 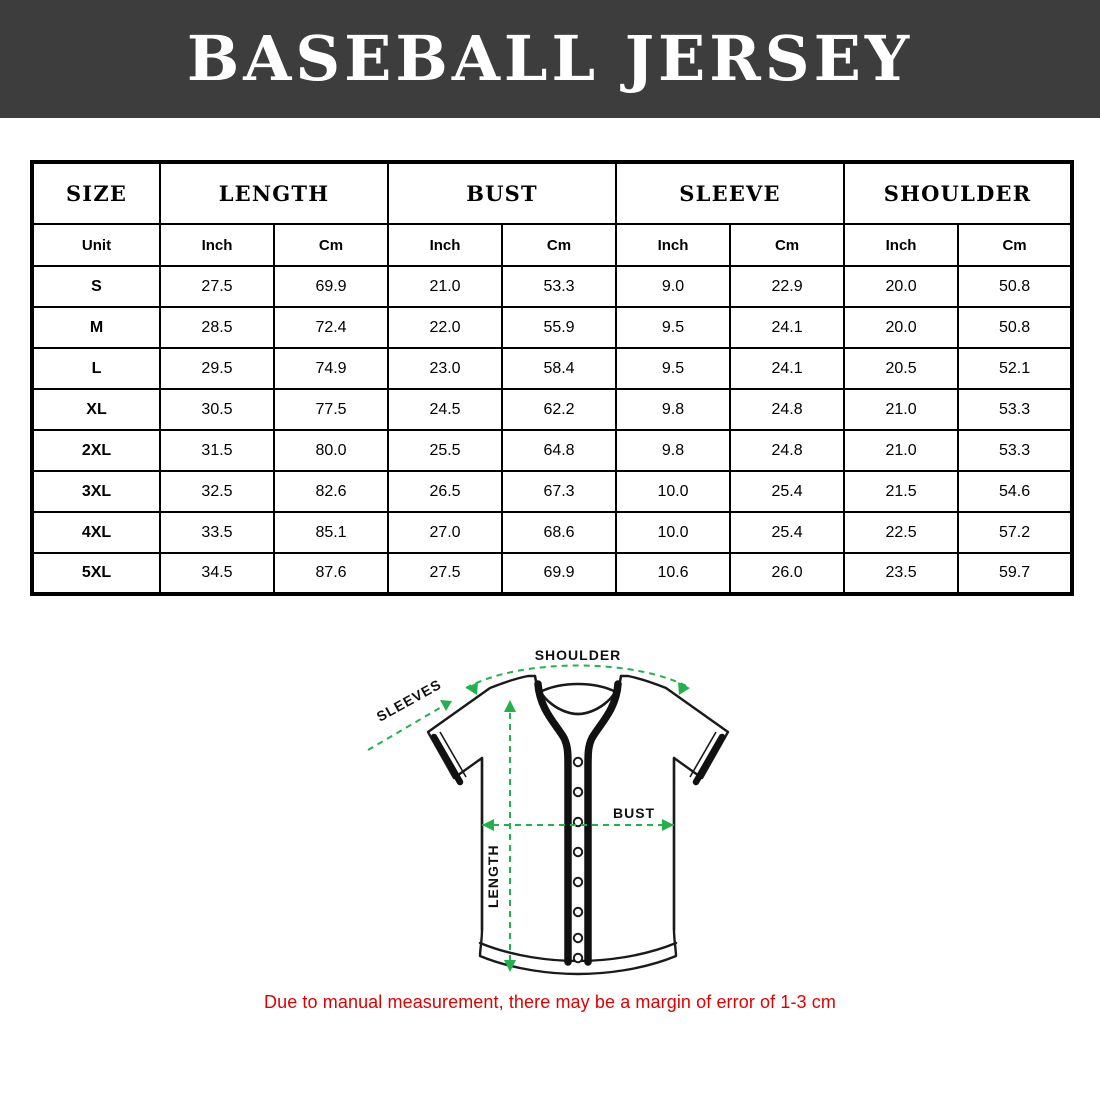 I want to click on page-title: BASEBALL JERSEY, so click(x=550, y=58).